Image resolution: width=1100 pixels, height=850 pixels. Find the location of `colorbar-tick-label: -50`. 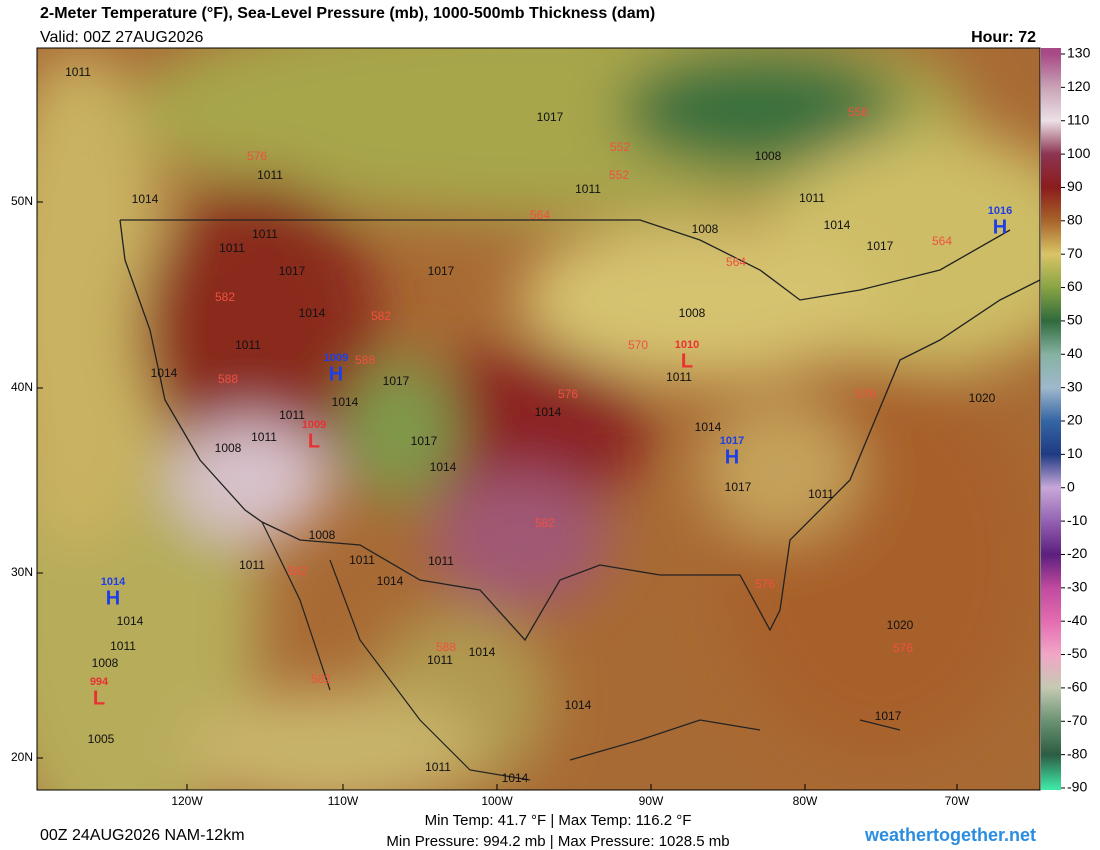

colorbar-tick-label: -50 is located at coordinates (1077, 653).